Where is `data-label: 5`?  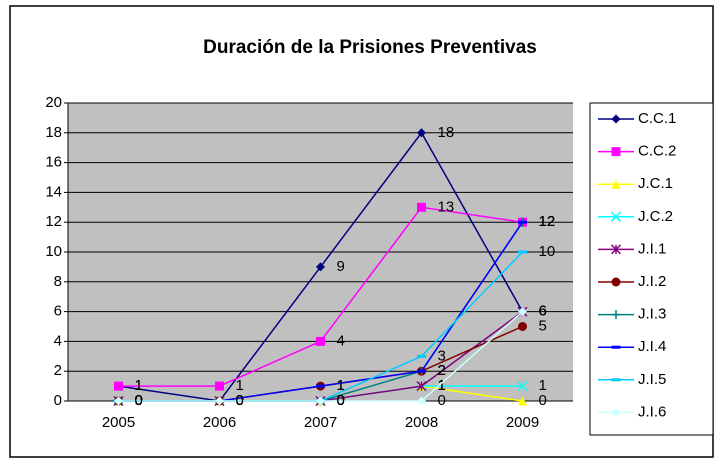 data-label: 5 is located at coordinates (543, 325).